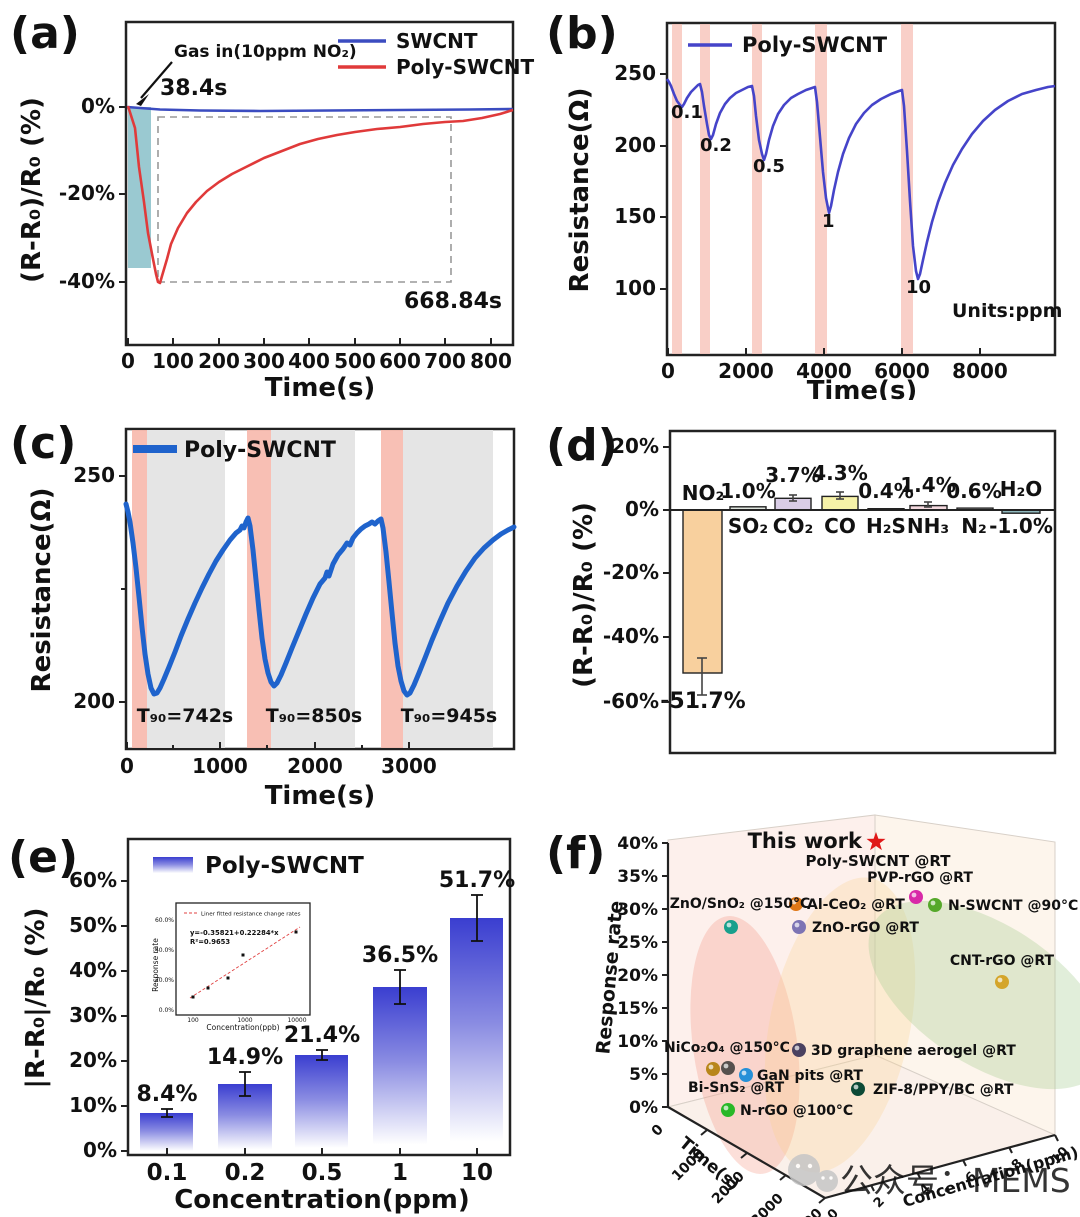 The image size is (1080, 1217). I want to click on svg-text: 0.0%, so click(167, 1010).